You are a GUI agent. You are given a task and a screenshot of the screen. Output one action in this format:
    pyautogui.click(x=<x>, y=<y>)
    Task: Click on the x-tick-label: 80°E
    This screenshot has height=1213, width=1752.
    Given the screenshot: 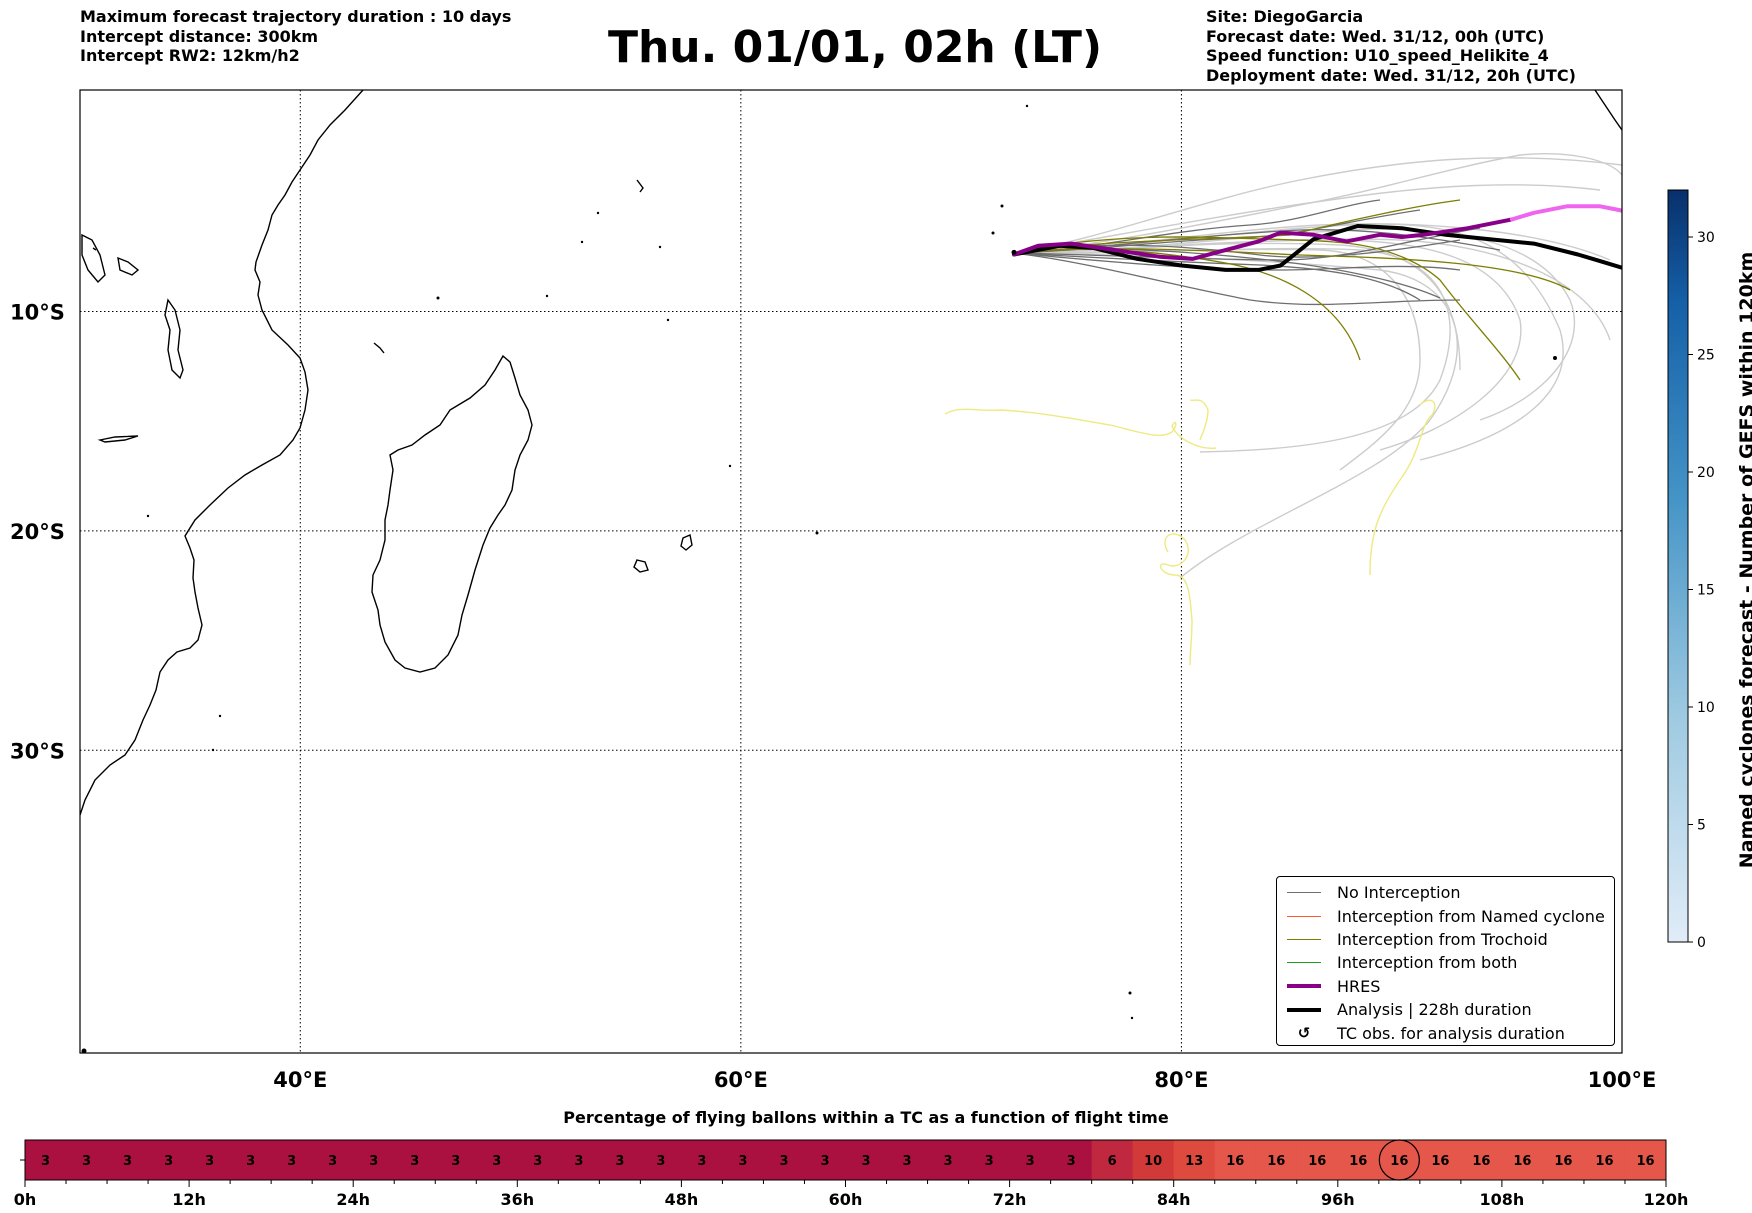 What is the action you would take?
    pyautogui.click(x=1181, y=1080)
    